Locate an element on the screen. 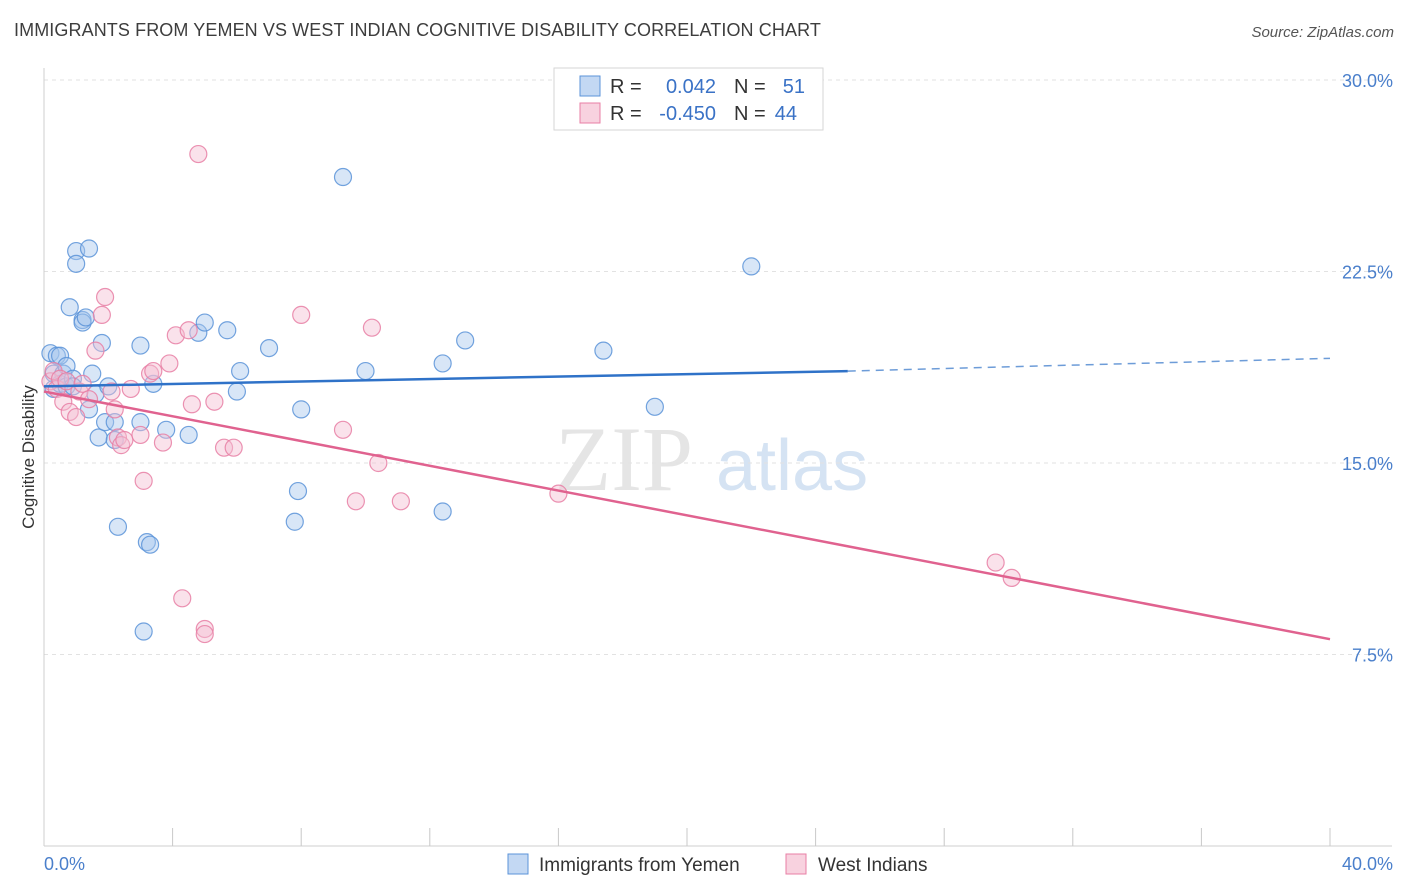  legend-bottom-label-pink: West Indians is located at coordinates (872, 865).